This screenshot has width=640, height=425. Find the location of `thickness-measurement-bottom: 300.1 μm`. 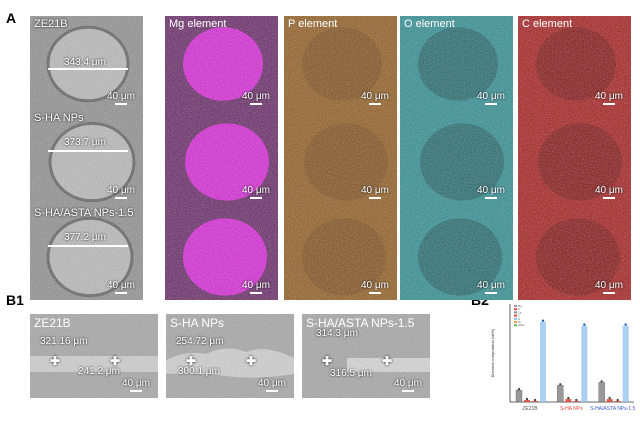

thickness-measurement-bottom: 300.1 μm is located at coordinates (199, 371).